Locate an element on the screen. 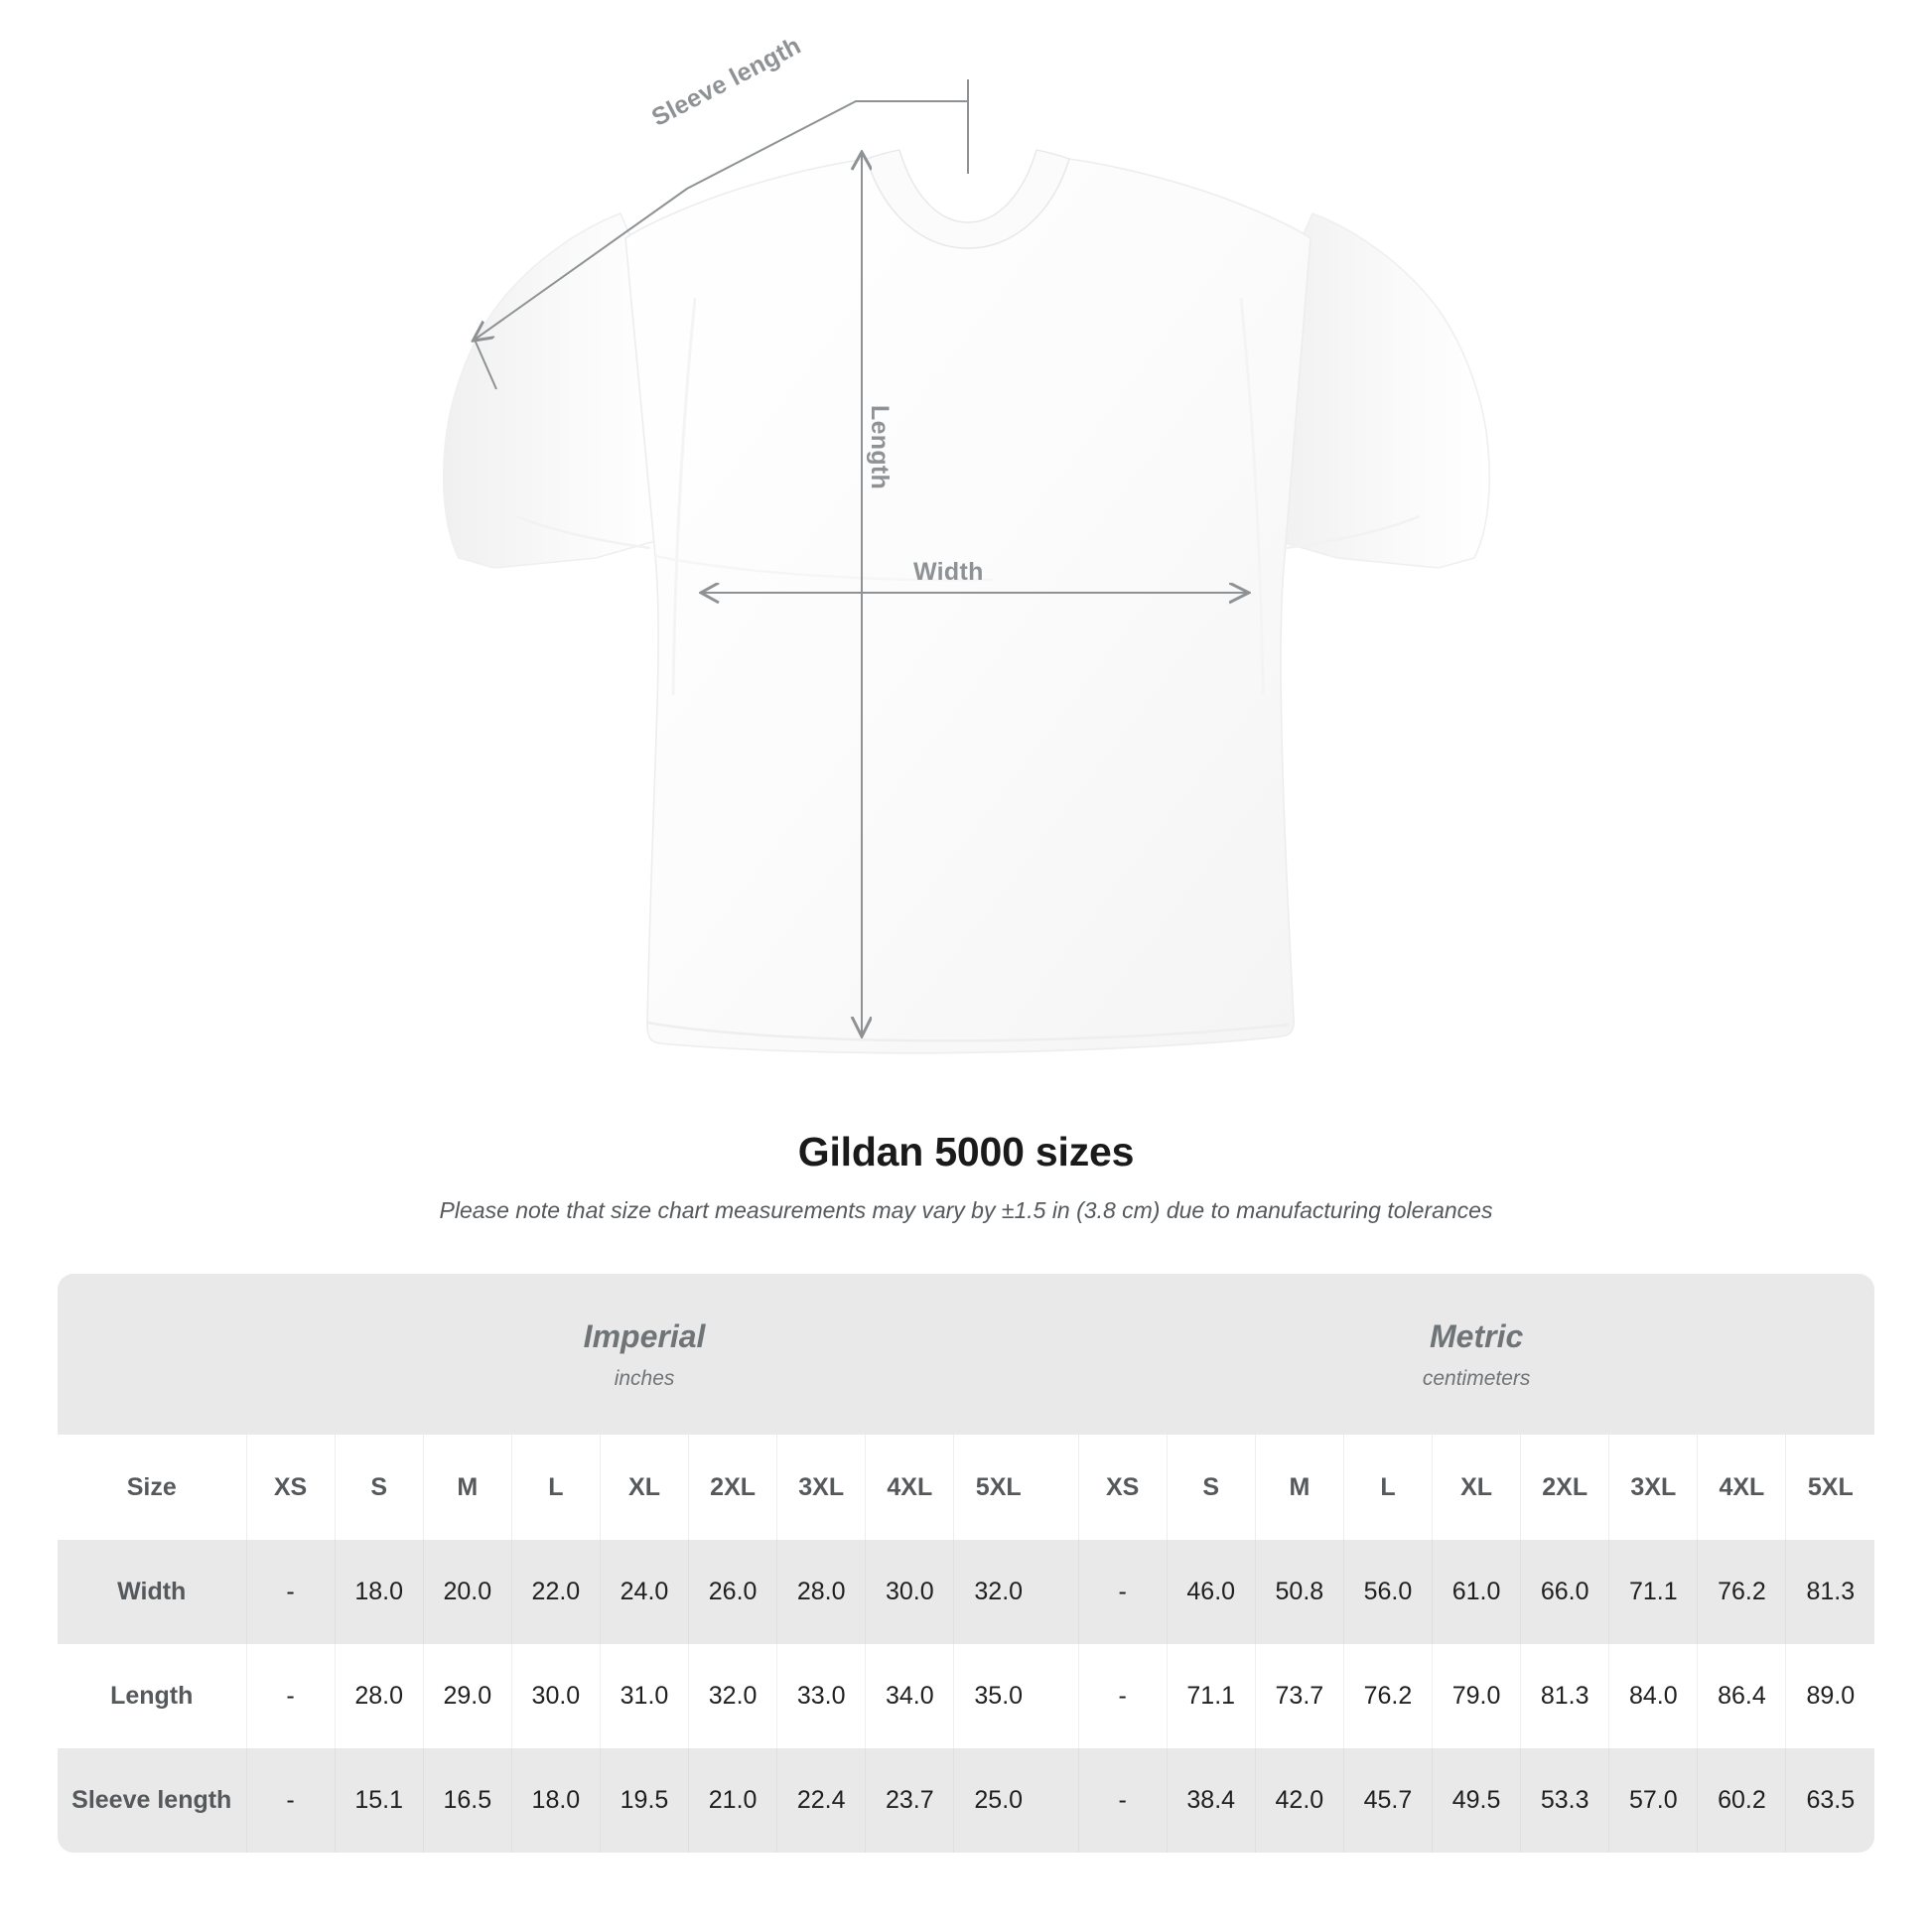  cell-imperial-xl: 24.0 is located at coordinates (644, 1592).